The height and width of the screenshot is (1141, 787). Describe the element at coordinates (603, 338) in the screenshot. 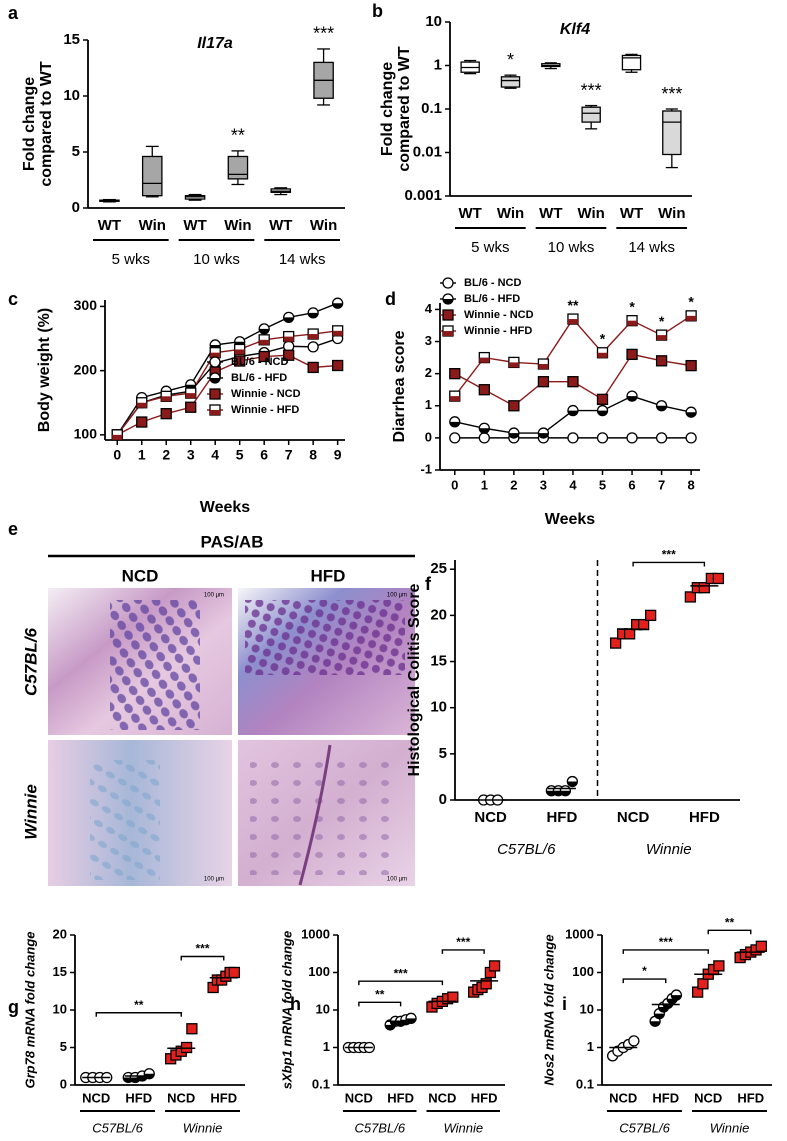

I see `significance-label: *` at that location.